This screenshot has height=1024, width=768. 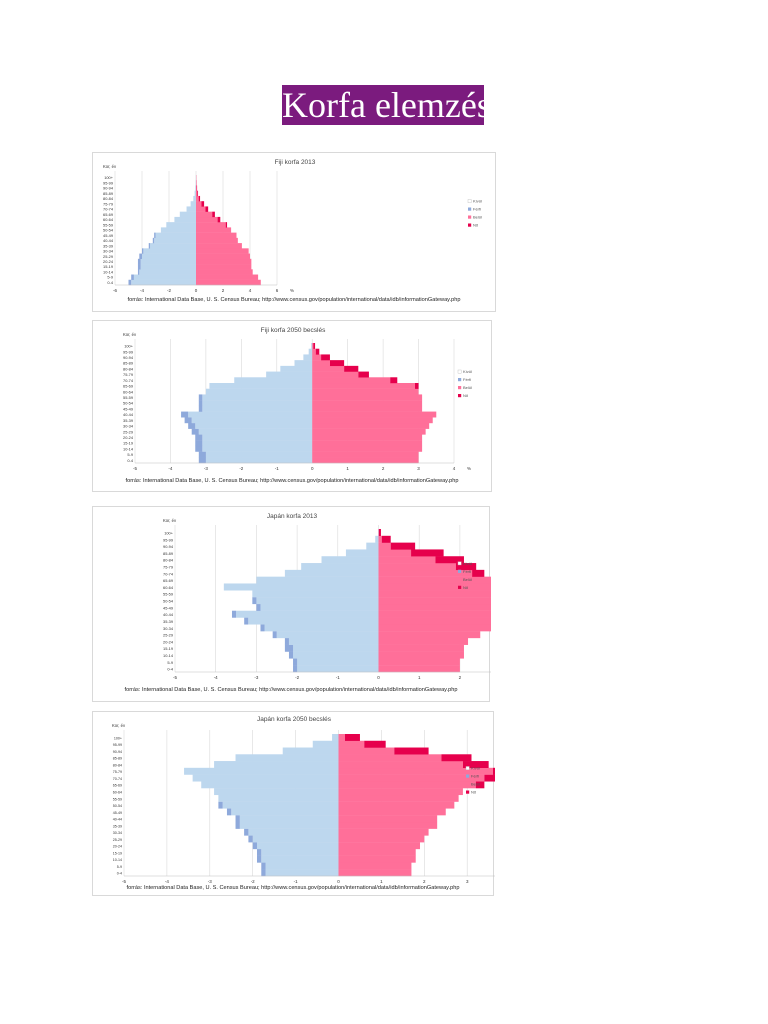 I want to click on x-tick-label: -1, so click(x=277, y=468).